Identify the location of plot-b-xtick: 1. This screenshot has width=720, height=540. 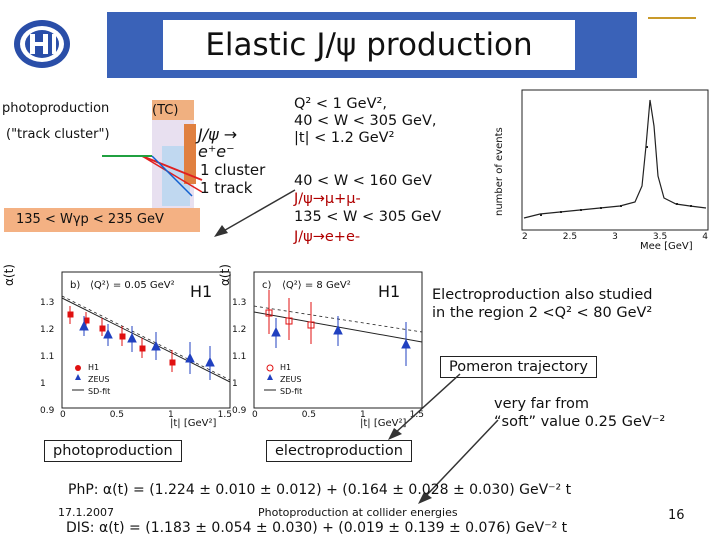
(170, 415).